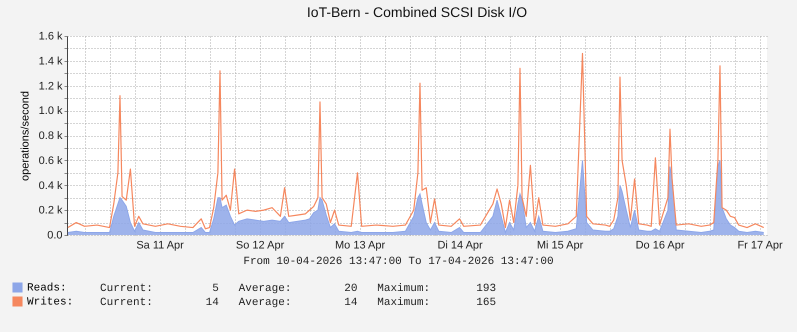 This screenshot has width=797, height=332. Describe the element at coordinates (47, 288) in the screenshot. I see `legend-label: Reads:` at that location.